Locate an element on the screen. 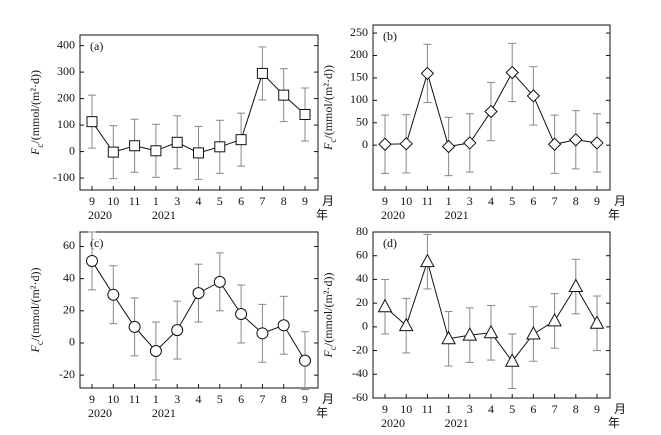 Image resolution: width=661 pixels, height=435 pixels. y-tick-label: -40 is located at coordinates (360, 373).